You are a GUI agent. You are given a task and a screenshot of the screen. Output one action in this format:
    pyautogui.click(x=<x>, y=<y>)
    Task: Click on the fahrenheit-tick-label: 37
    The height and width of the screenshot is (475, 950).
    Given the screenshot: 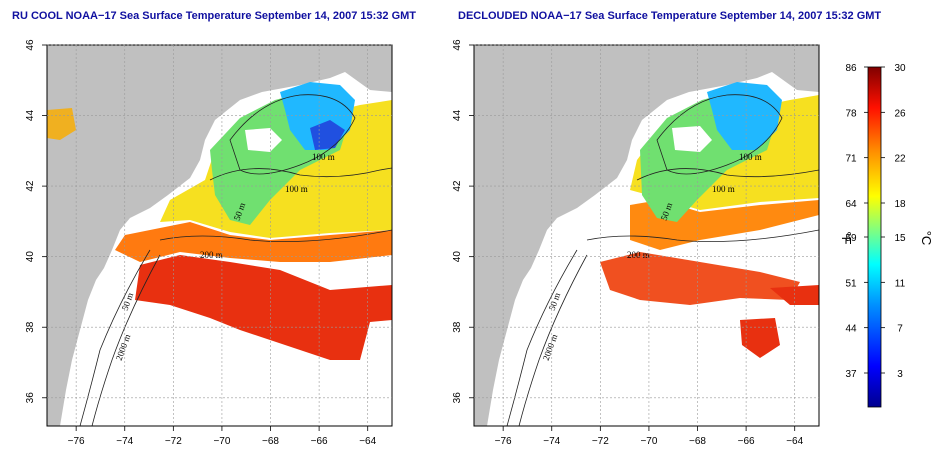 What is the action you would take?
    pyautogui.click(x=851, y=374)
    